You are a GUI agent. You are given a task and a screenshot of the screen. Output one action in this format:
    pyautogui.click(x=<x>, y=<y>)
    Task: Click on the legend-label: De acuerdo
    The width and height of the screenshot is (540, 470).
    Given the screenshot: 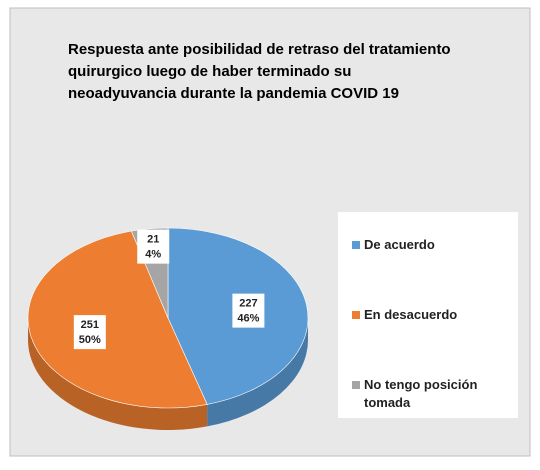 What is the action you would take?
    pyautogui.click(x=399, y=244)
    